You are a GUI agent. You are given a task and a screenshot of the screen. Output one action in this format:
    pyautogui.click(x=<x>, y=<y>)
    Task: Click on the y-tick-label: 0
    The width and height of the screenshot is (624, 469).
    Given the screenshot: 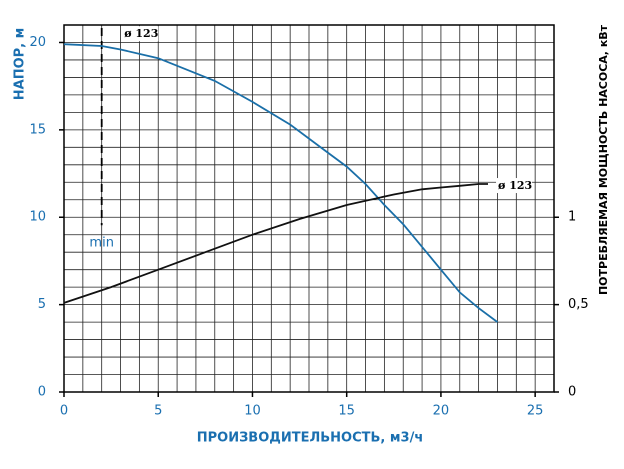 What is the action you would take?
    pyautogui.click(x=42, y=392)
    